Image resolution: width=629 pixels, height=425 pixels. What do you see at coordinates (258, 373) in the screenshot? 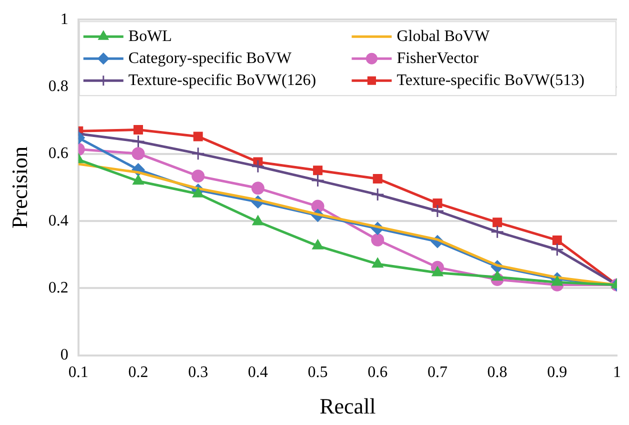
I see `x-tick-label: 0.4` at bounding box center [258, 373].